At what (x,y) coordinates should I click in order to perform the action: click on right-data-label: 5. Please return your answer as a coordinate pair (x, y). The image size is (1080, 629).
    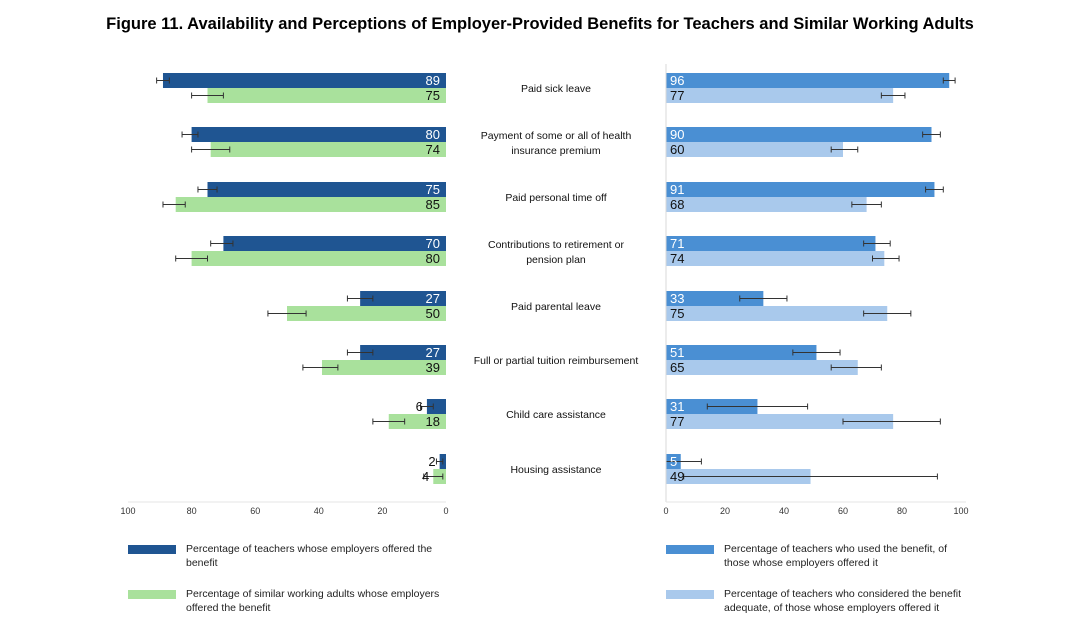
    Looking at the image, I should click on (673, 461).